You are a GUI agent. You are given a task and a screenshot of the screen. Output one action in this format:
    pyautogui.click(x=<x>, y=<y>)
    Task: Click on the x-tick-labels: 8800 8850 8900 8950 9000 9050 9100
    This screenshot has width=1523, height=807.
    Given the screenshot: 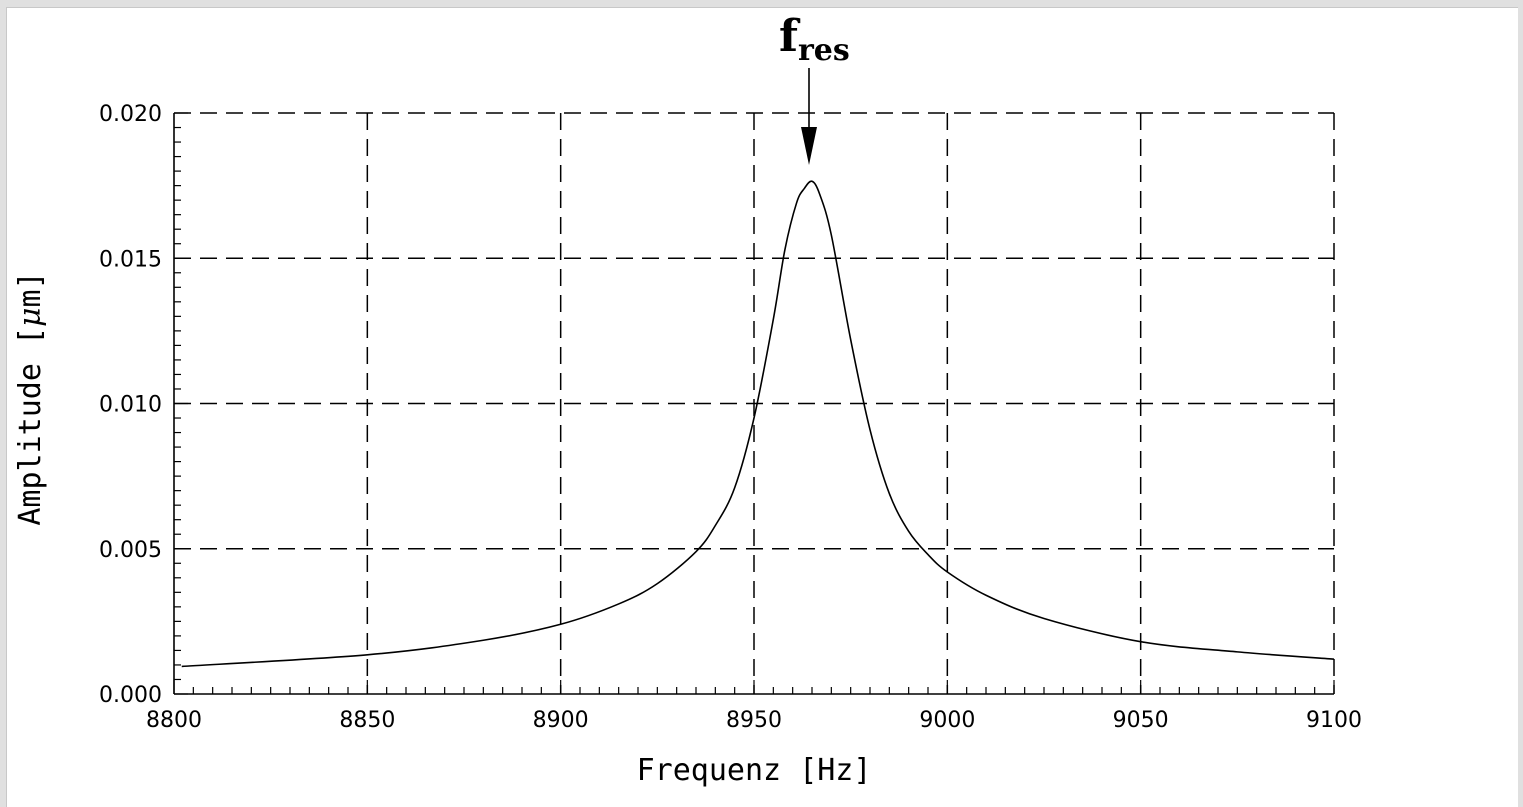 What is the action you would take?
    pyautogui.click(x=754, y=720)
    